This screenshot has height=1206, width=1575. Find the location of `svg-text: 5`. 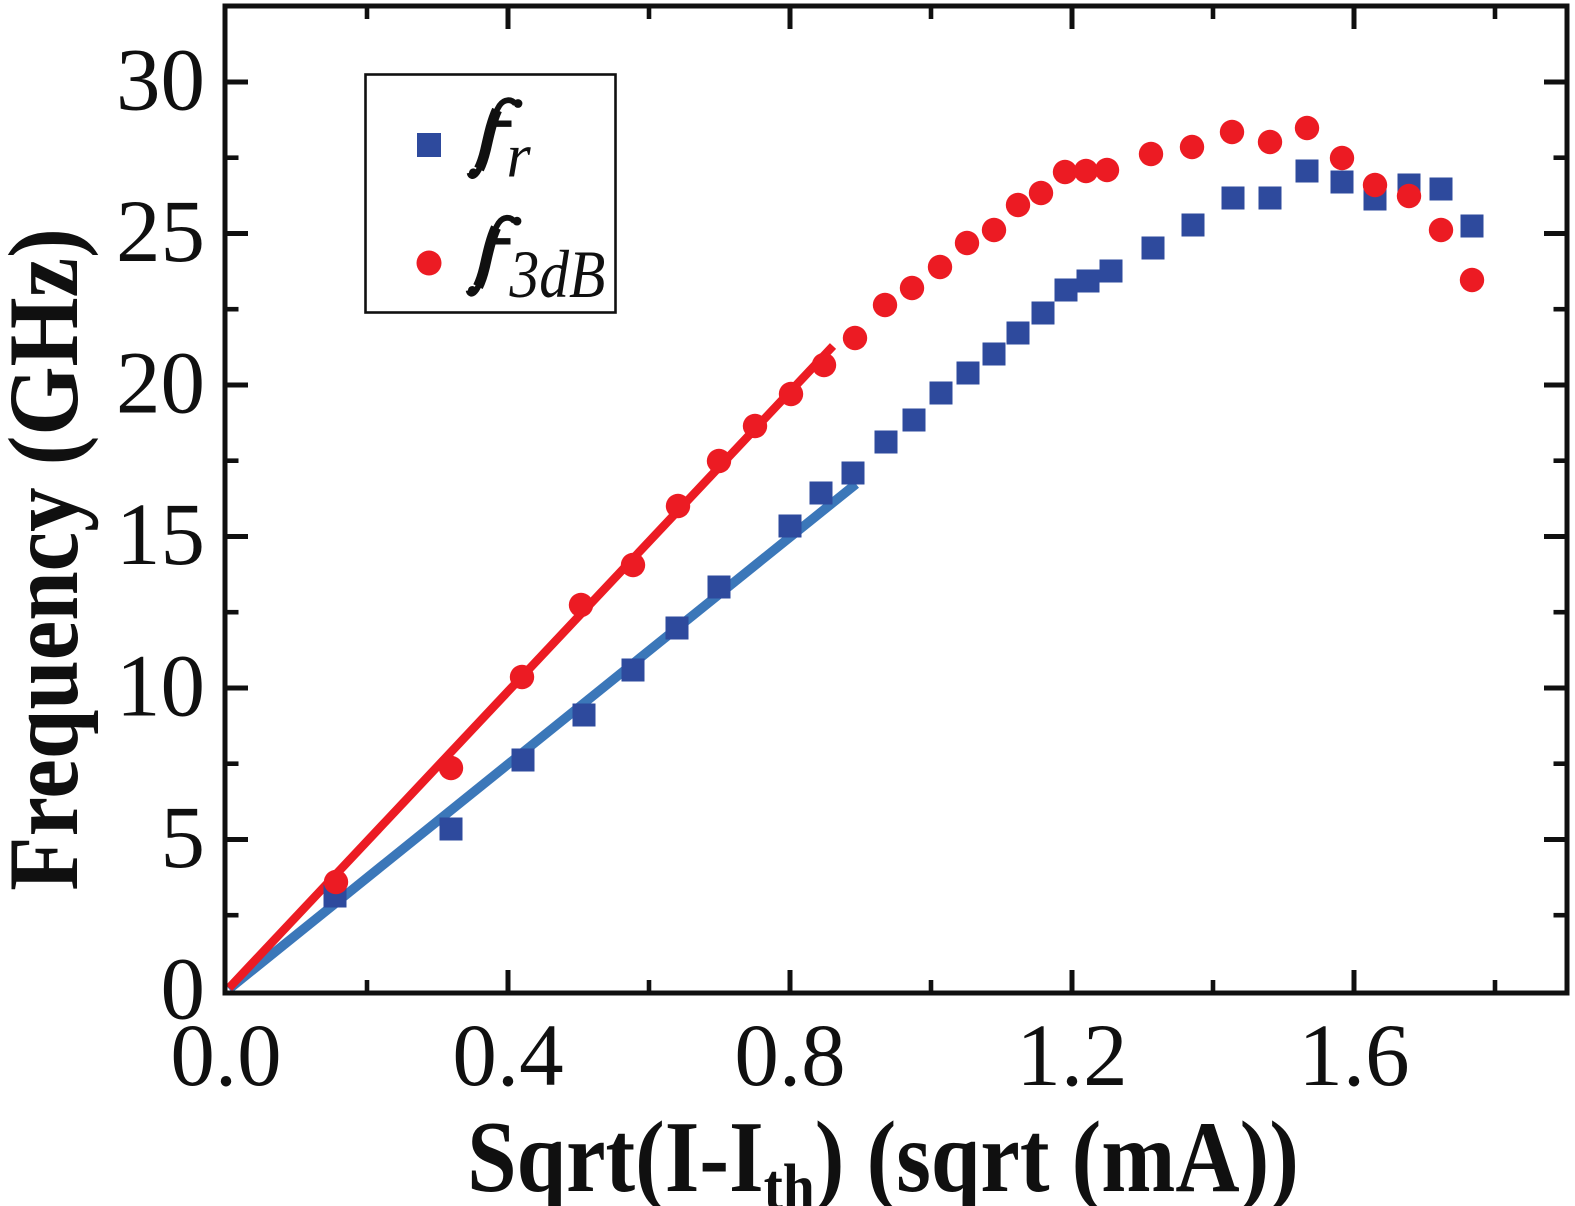

svg-text: 5 is located at coordinates (183, 838).